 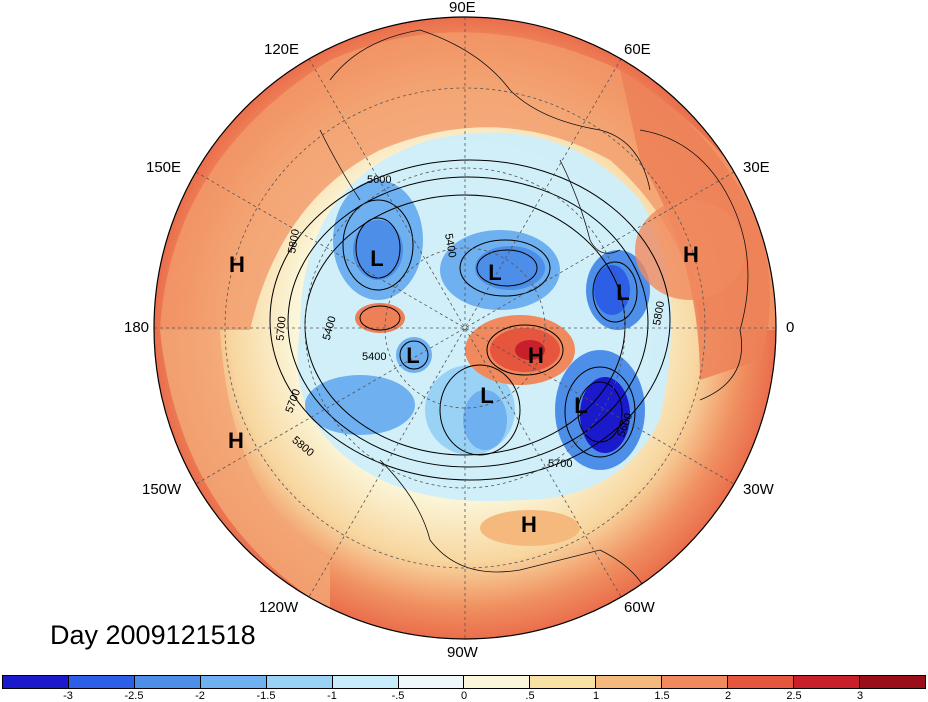 What do you see at coordinates (637, 49) in the screenshot?
I see `lon-label-60e: 60E` at bounding box center [637, 49].